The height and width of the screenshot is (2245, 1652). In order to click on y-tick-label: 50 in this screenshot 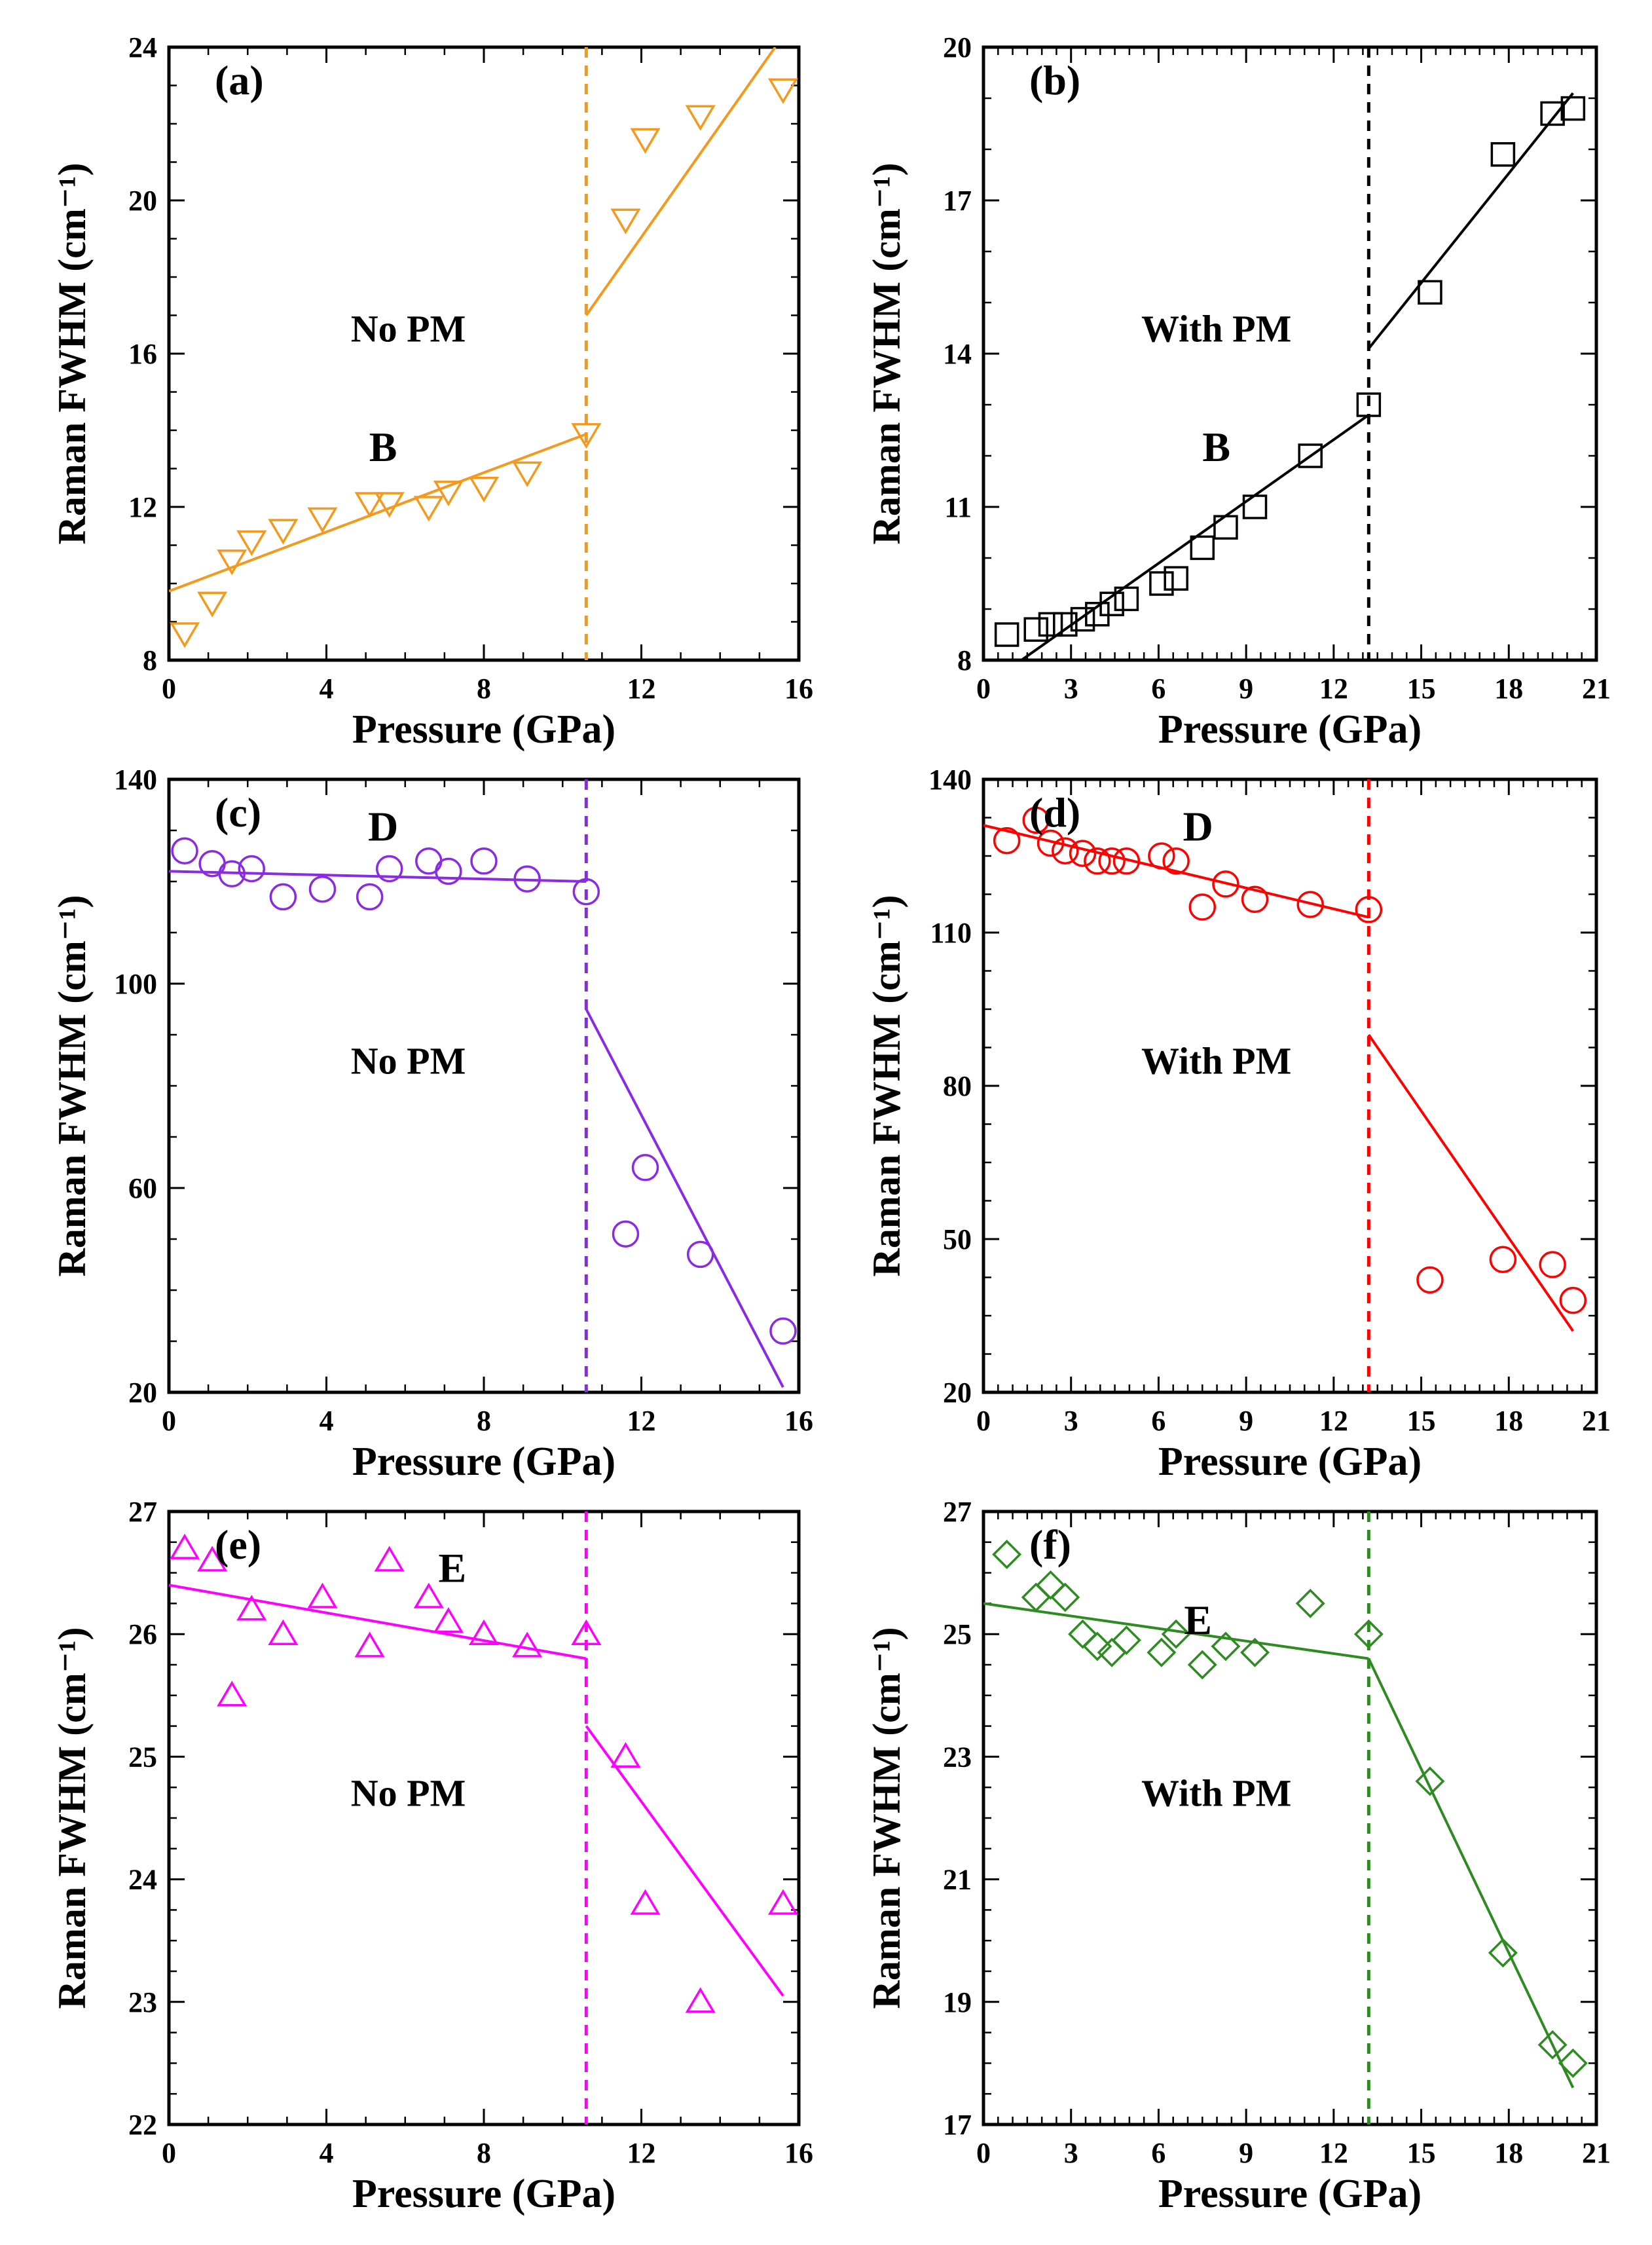, I will do `click(957, 1239)`.